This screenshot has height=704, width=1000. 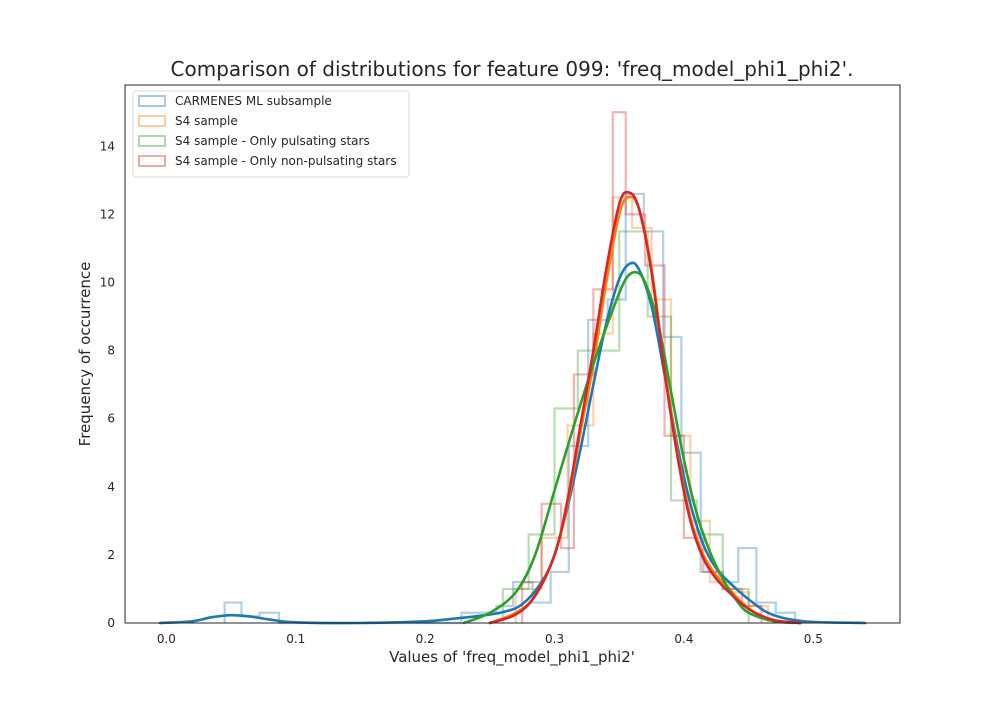 I want to click on x-axis: 0.0 0.1 0.2 0.3 0.4 0.5, so click(x=490, y=639).